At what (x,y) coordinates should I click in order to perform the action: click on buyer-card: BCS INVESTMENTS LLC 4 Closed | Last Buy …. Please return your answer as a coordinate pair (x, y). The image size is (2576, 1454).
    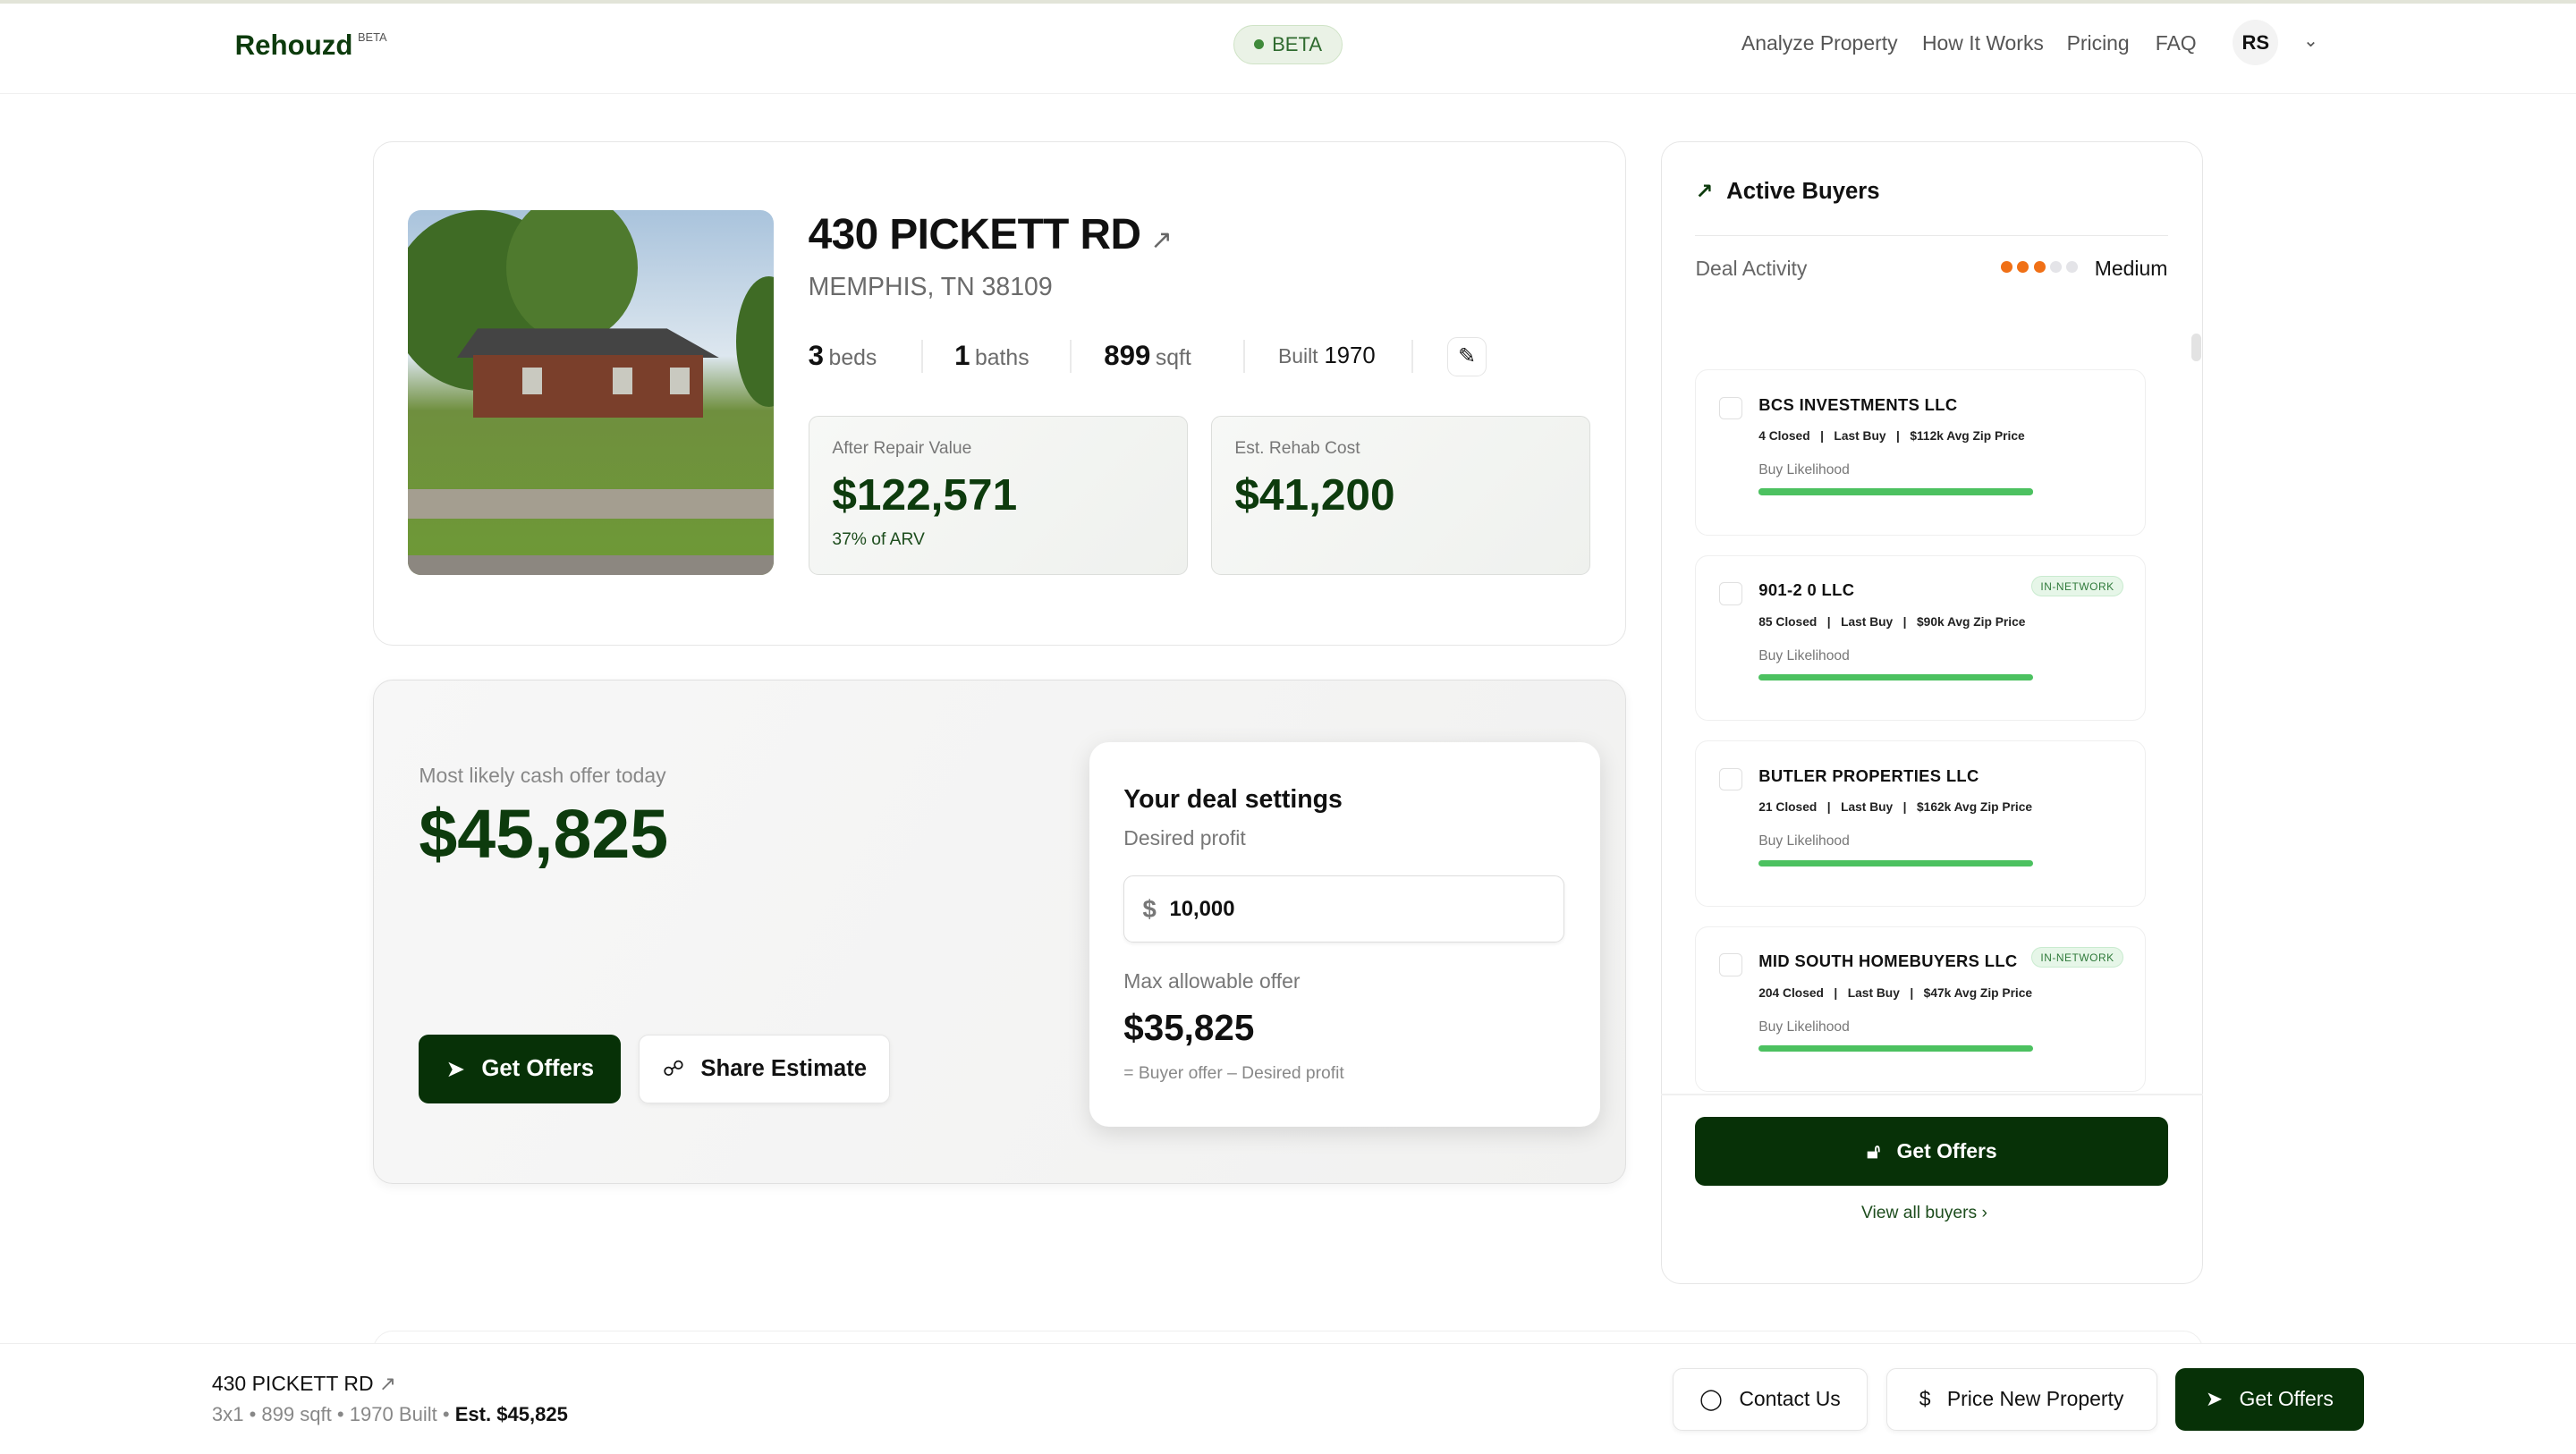
    Looking at the image, I should click on (1920, 453).